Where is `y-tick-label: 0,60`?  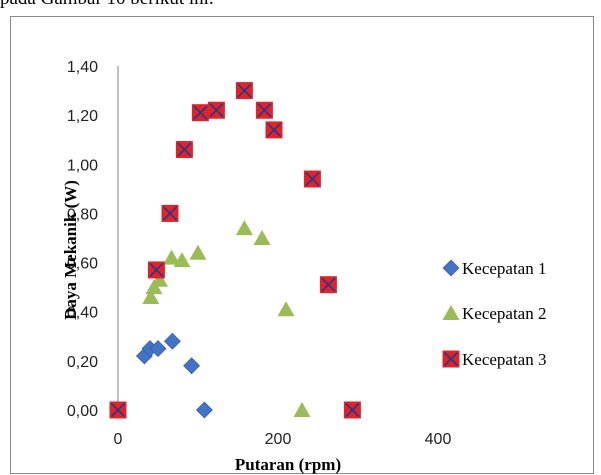
y-tick-label: 0,60 is located at coordinates (82, 264).